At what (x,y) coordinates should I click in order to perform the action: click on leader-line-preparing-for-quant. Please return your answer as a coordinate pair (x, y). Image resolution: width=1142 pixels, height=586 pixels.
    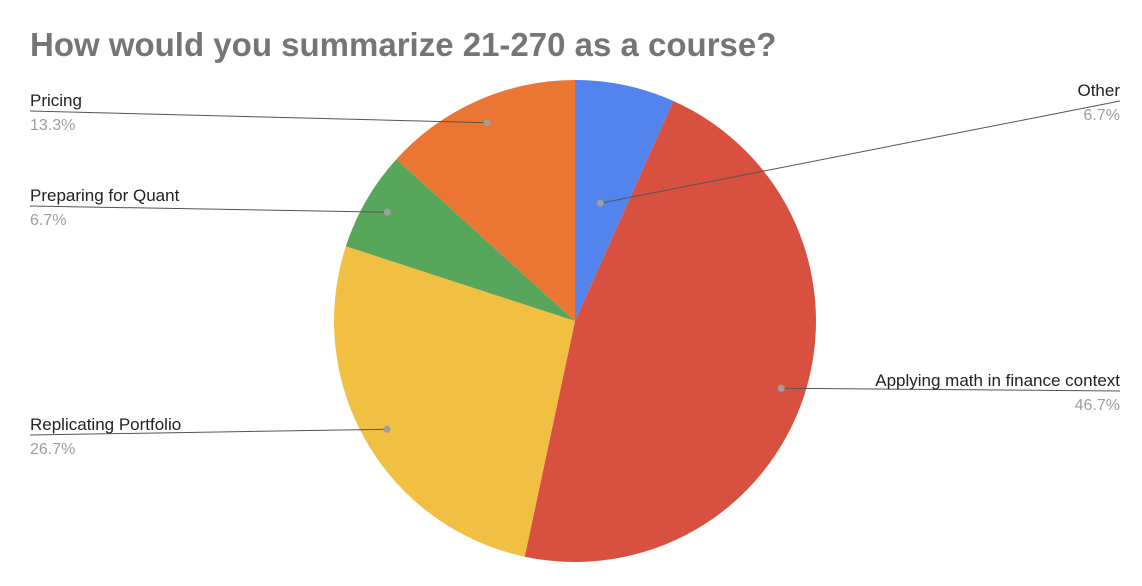
    Looking at the image, I should click on (208, 209).